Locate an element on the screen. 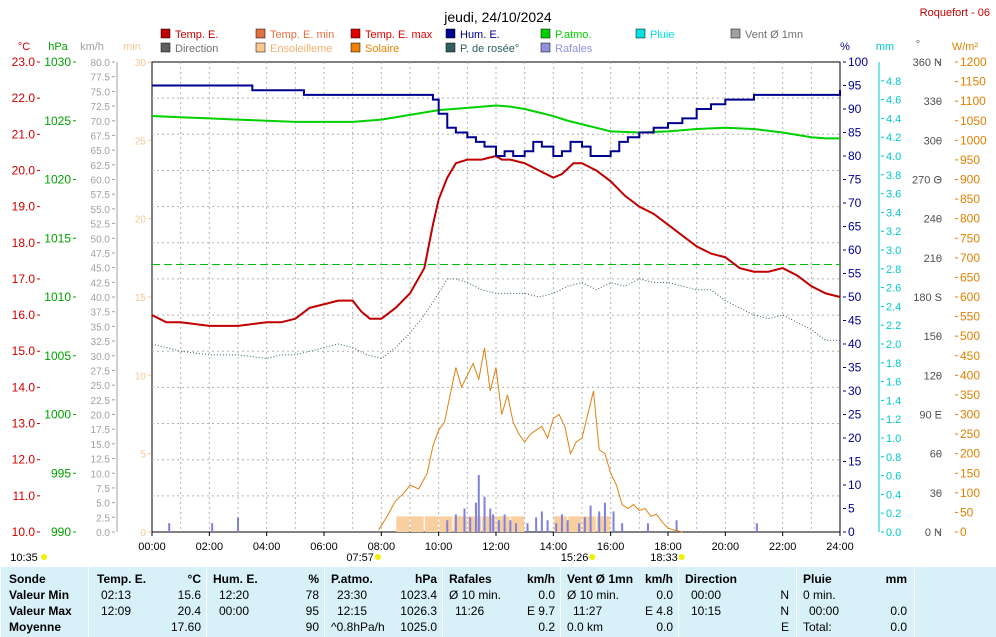 The width and height of the screenshot is (996, 637). chart-title: jeudi, 24/10/2024 is located at coordinates (497, 17).